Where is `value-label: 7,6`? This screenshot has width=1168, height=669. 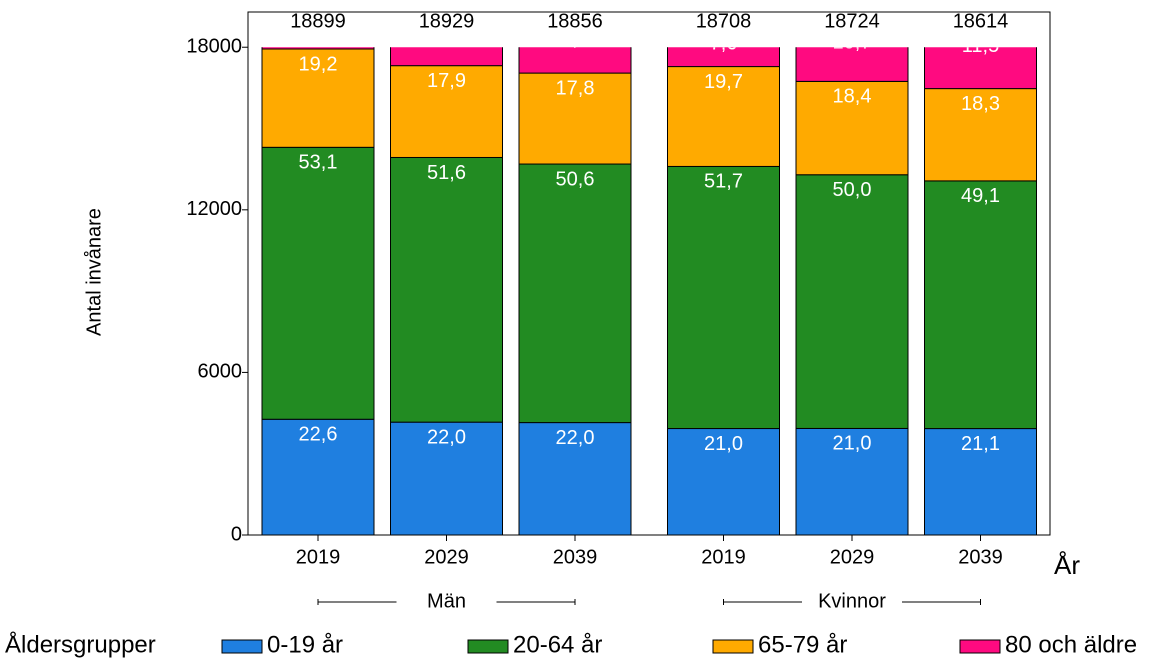
value-label: 7,6 is located at coordinates (724, 43).